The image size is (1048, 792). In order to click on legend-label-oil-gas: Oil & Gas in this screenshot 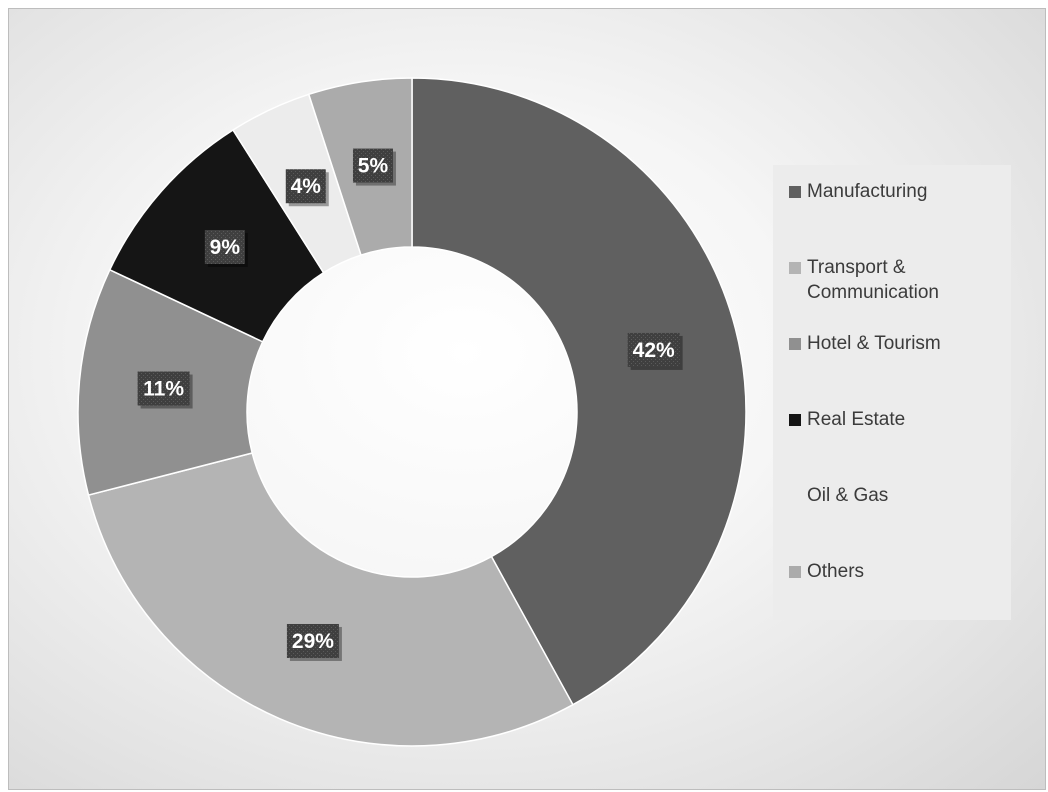, I will do `click(848, 495)`.